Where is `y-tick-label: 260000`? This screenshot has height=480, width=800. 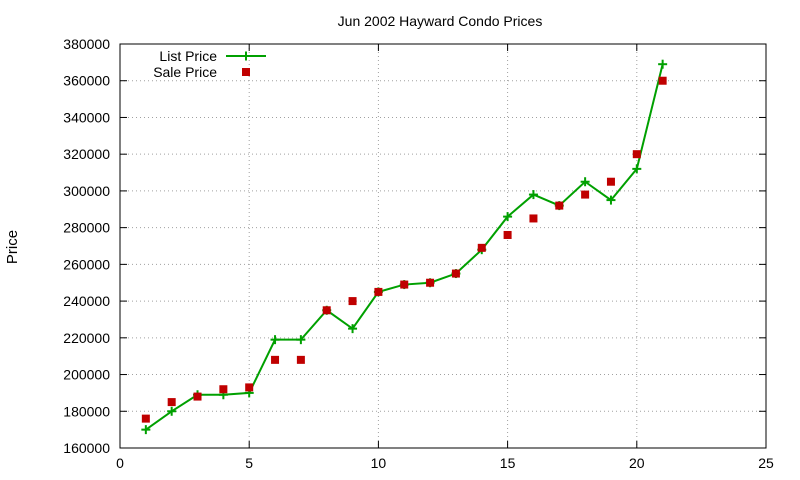 y-tick-label: 260000 is located at coordinates (86, 264).